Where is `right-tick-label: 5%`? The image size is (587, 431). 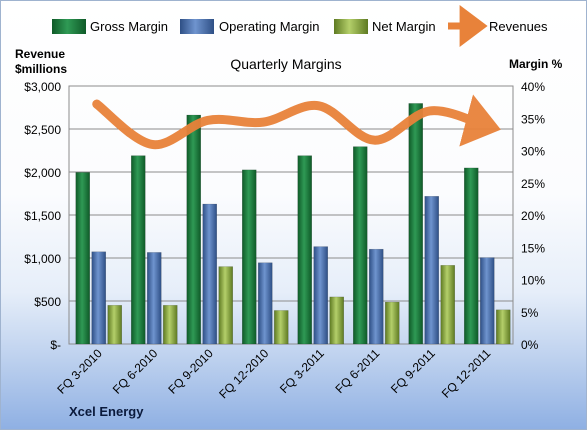
right-tick-label: 5% is located at coordinates (530, 313).